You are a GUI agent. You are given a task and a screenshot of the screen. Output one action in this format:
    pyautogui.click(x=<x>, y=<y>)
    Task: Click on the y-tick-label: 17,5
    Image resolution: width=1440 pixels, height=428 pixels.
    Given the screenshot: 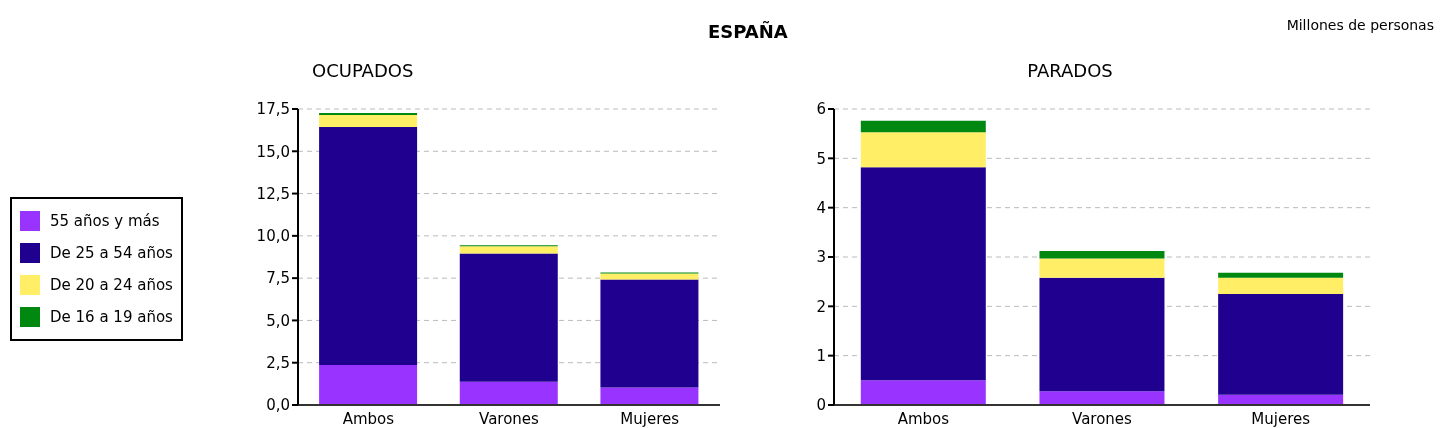 What is the action you would take?
    pyautogui.click(x=273, y=109)
    